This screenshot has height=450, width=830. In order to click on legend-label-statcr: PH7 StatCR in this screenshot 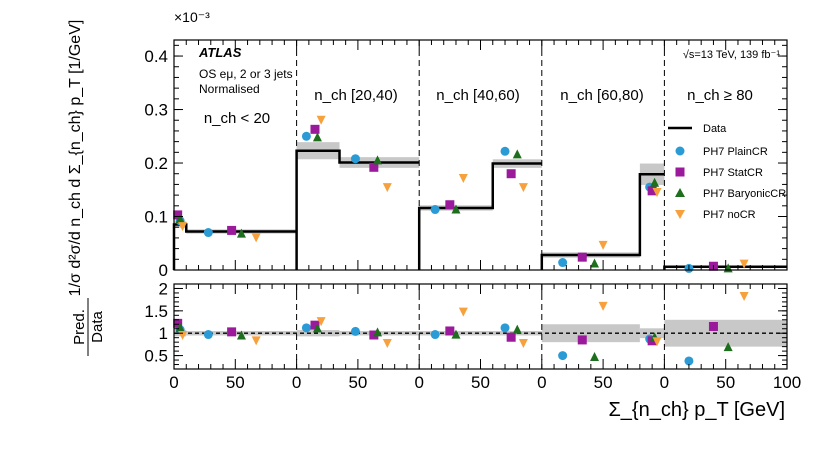, I will do `click(733, 173)`.